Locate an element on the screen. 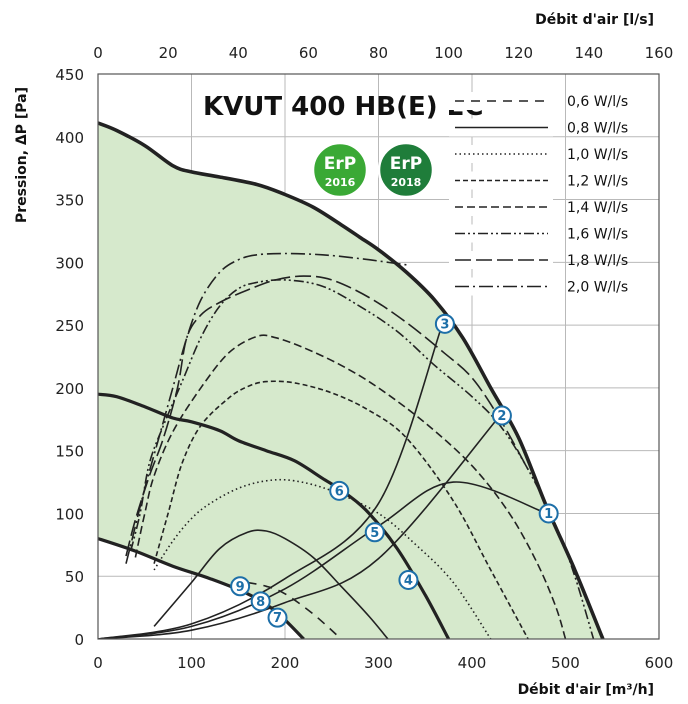 This screenshot has height=704, width=688. top-x-tick-label: 80 is located at coordinates (378, 53).